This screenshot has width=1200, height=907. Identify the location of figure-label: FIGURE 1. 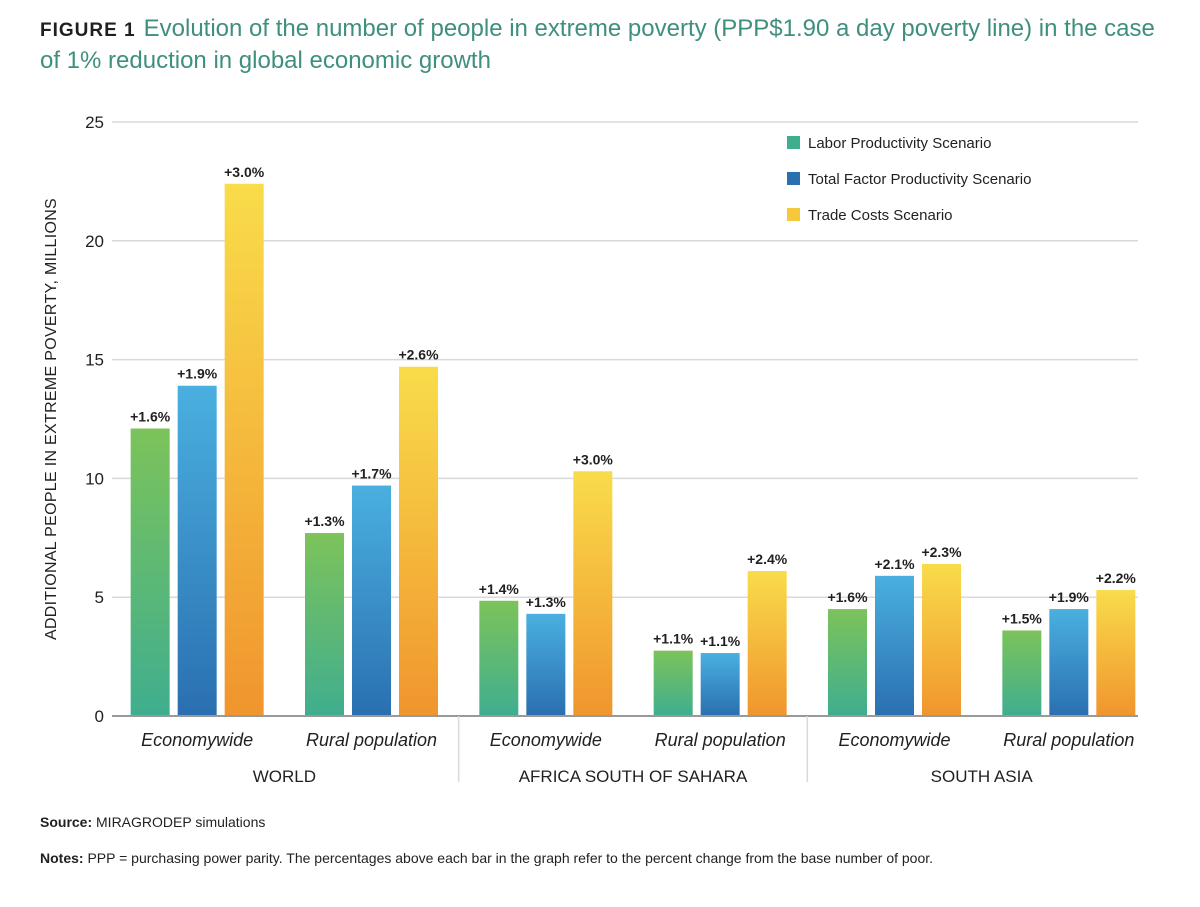
(88, 30).